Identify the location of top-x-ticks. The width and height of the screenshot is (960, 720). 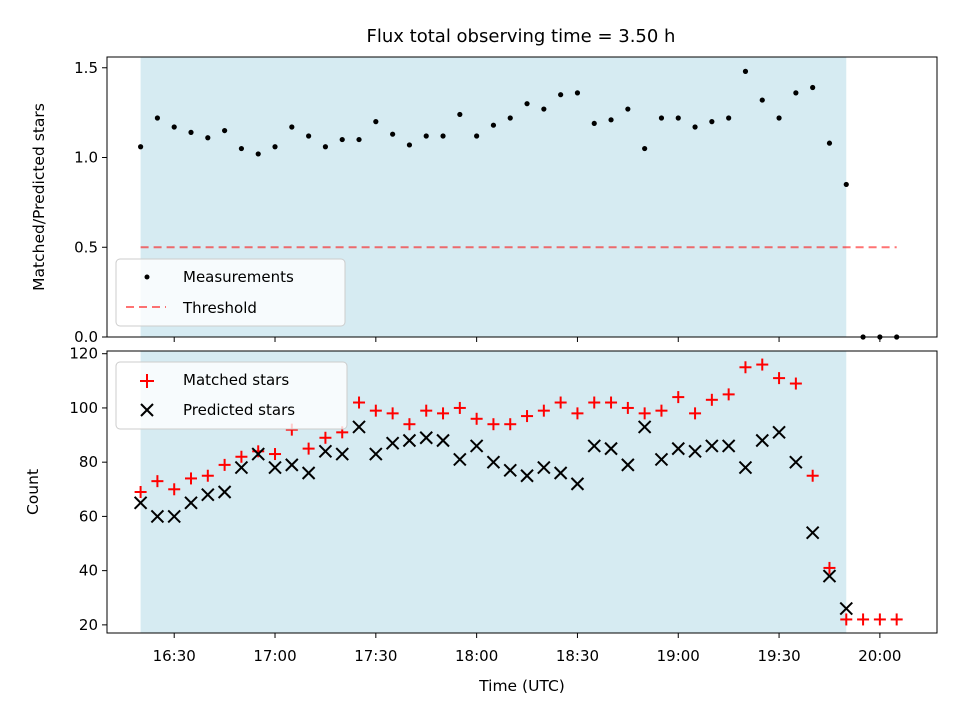
(527, 339).